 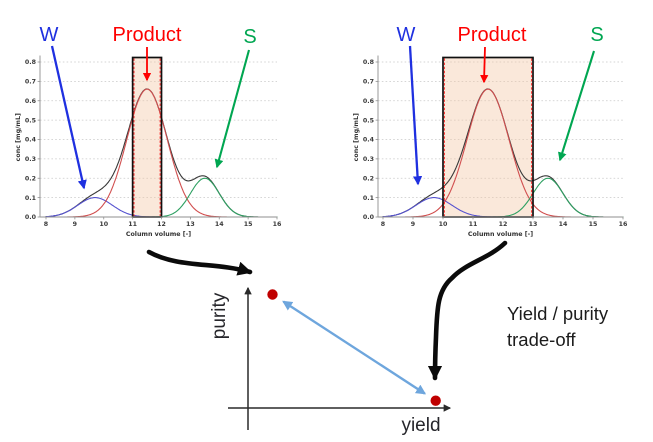 I want to click on tradeoff-diagram: purity yield, so click(x=330, y=361).